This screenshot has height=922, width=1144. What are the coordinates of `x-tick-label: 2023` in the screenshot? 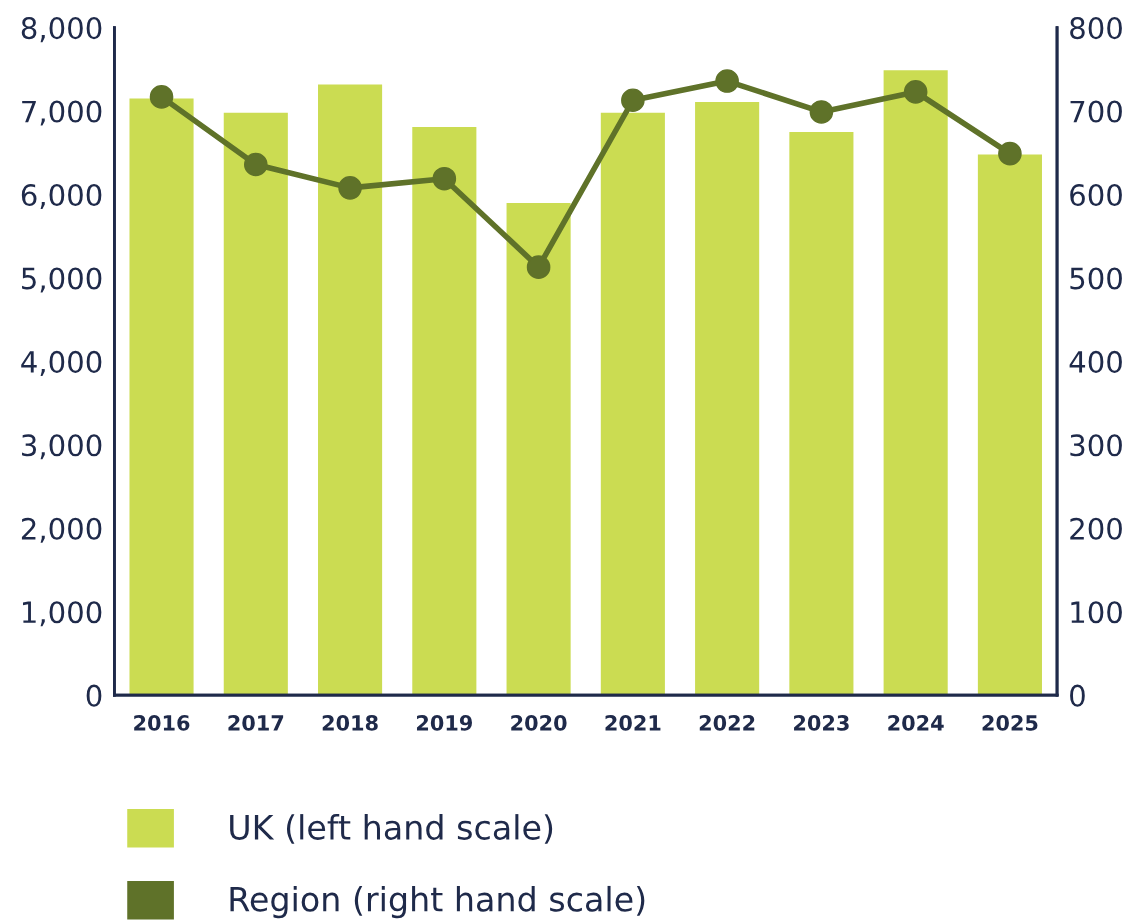 It's located at (821, 723).